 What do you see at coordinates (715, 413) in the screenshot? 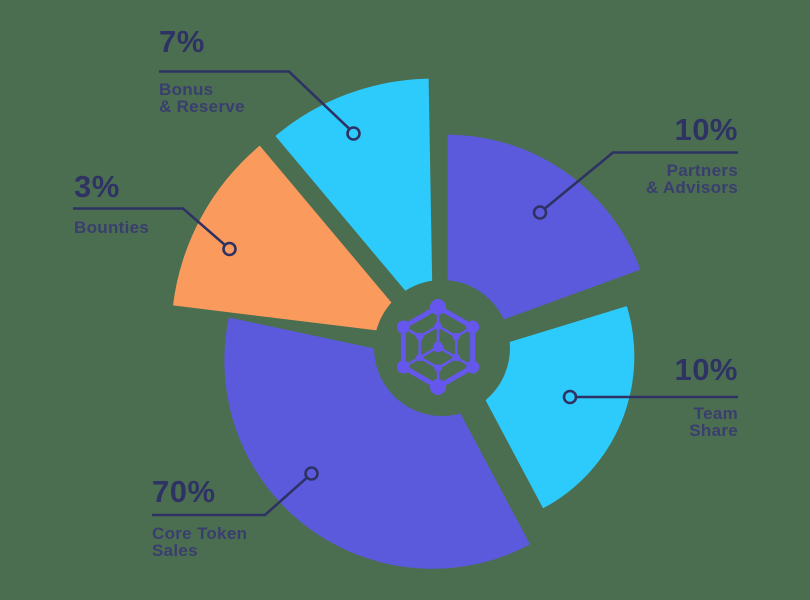
I see `label-line: Team` at bounding box center [715, 413].